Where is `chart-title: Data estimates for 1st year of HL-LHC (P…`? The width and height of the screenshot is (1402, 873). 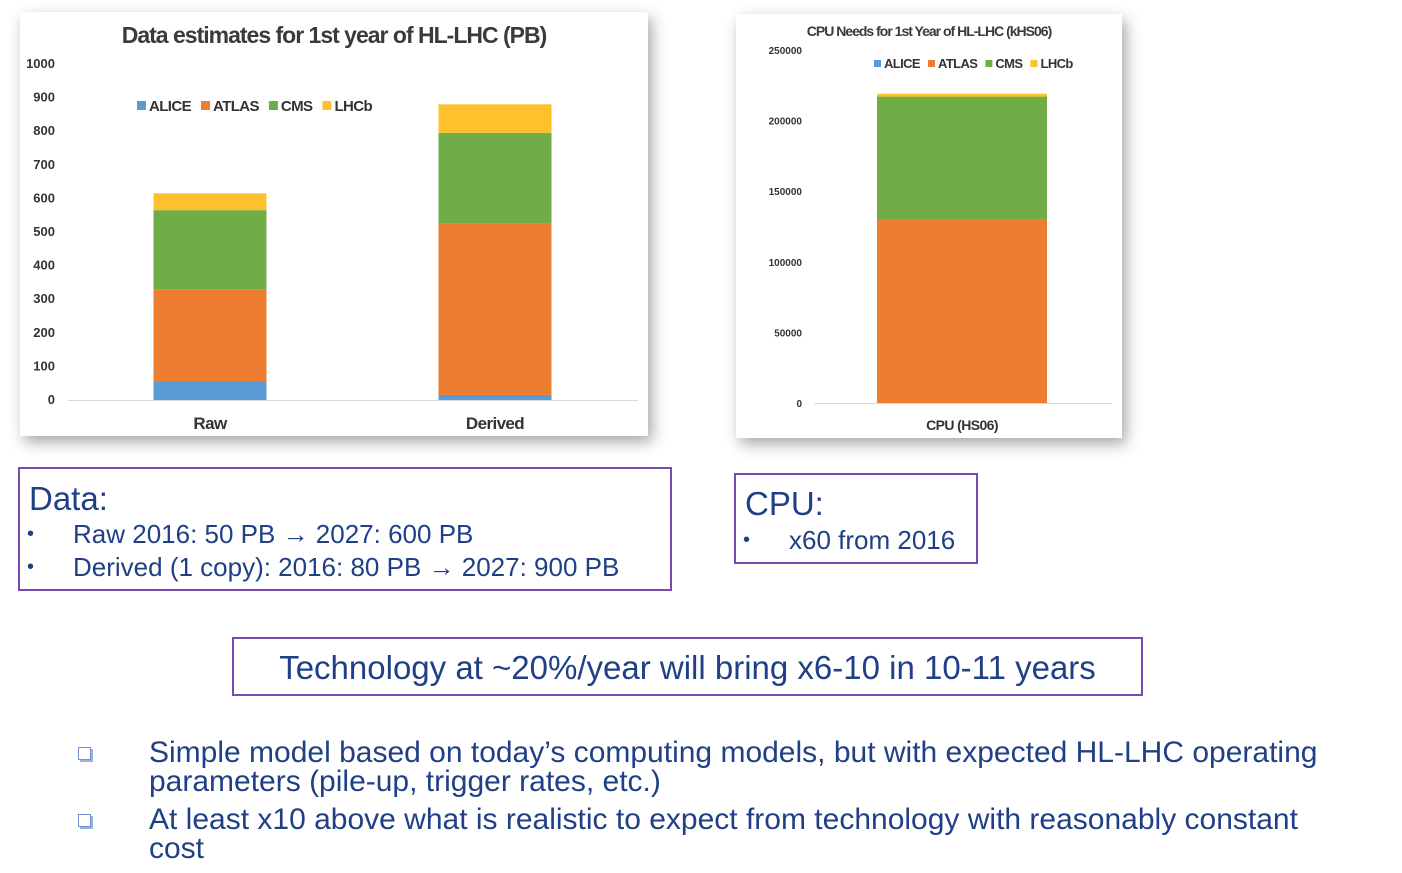
chart-title: Data estimates for 1st year of HL-LHC (P… is located at coordinates (334, 35).